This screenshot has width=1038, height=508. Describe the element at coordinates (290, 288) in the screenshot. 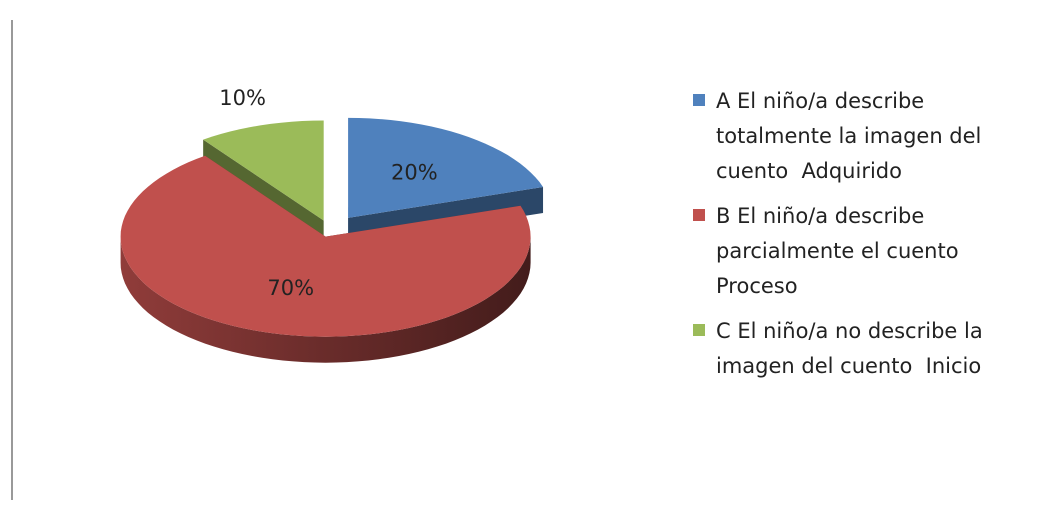

I see `data-label: 70%` at that location.